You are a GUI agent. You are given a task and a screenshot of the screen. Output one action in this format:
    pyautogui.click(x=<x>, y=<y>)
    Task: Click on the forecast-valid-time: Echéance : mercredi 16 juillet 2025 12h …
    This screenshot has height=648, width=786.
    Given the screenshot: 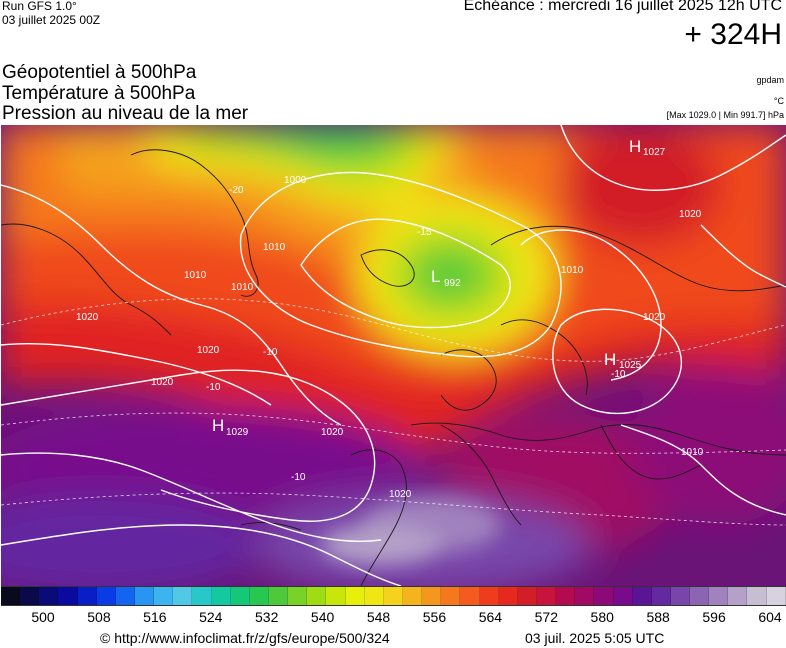 What is the action you would take?
    pyautogui.click(x=622, y=7)
    